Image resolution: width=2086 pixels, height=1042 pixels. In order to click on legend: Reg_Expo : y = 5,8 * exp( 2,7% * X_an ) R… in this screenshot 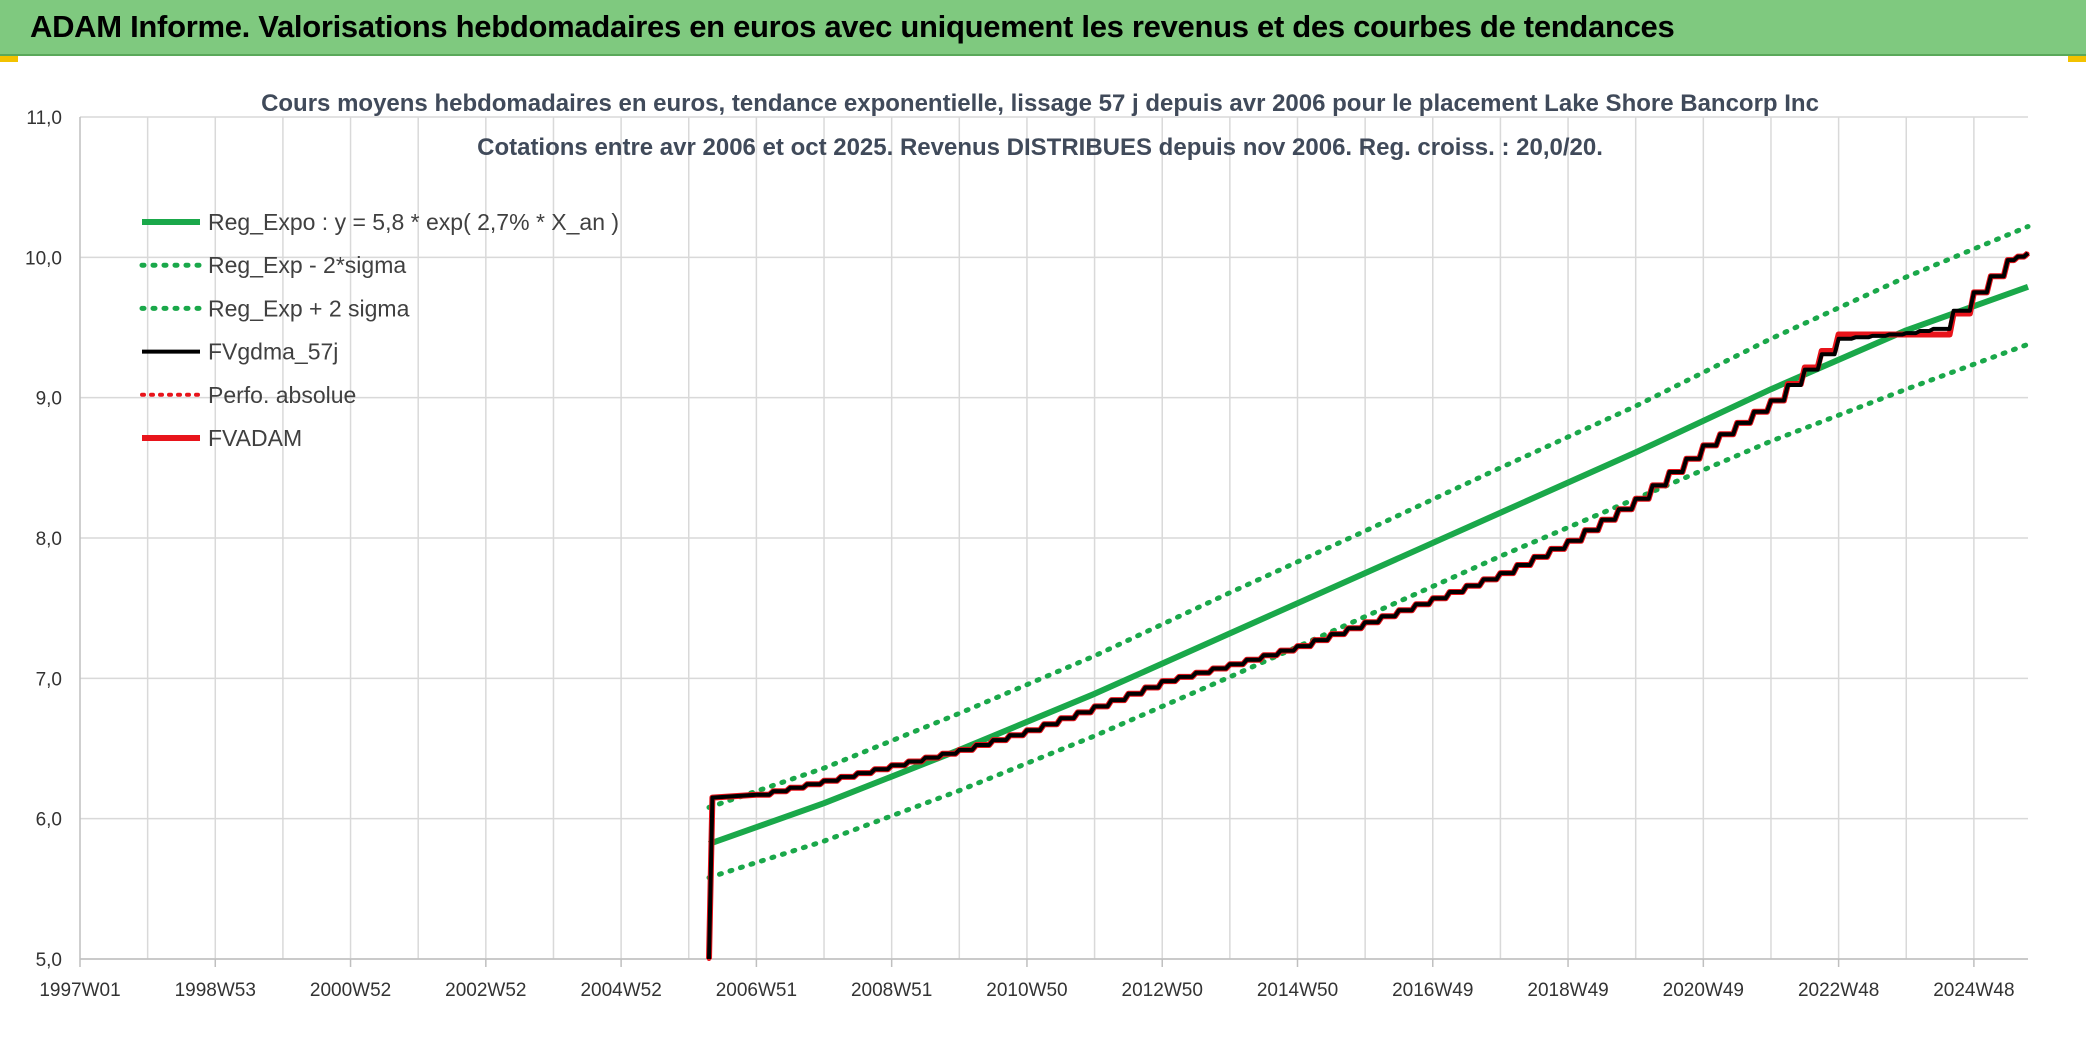, I will do `click(379, 330)`.